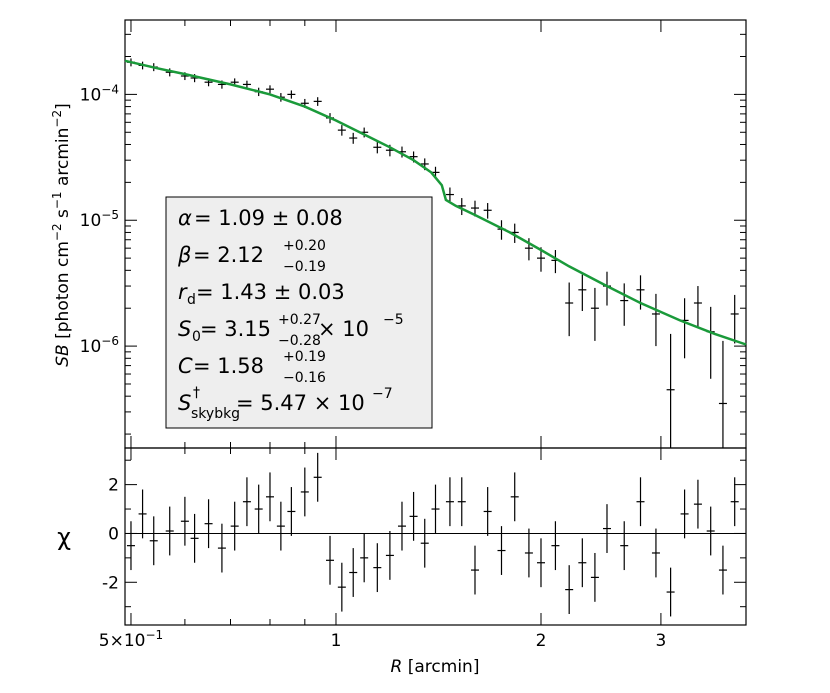  I want to click on x-tick-label-part: 2, so click(541, 641).